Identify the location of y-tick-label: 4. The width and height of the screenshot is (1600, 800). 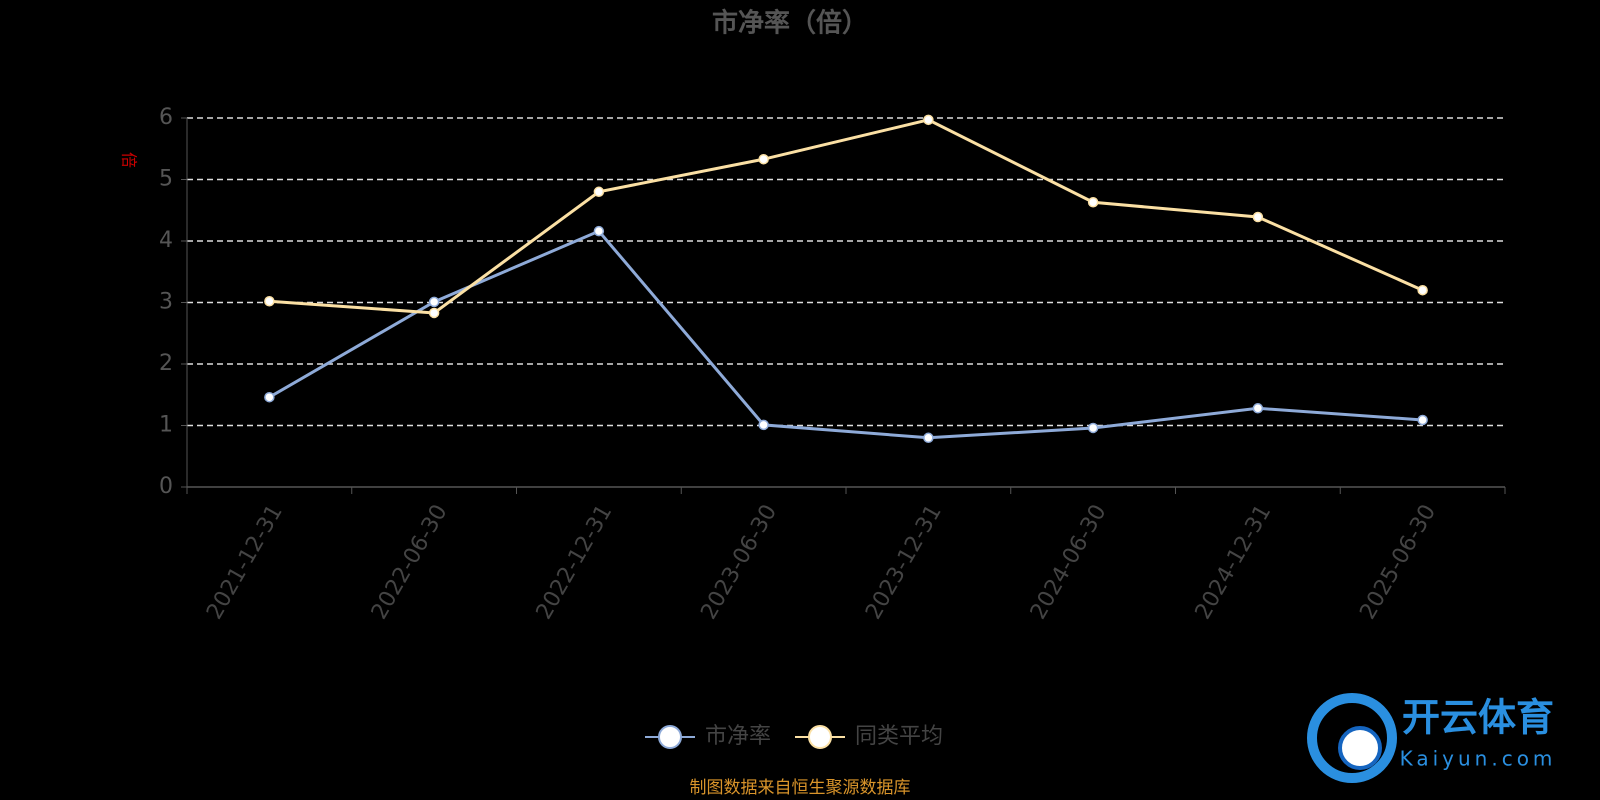
(166, 240).